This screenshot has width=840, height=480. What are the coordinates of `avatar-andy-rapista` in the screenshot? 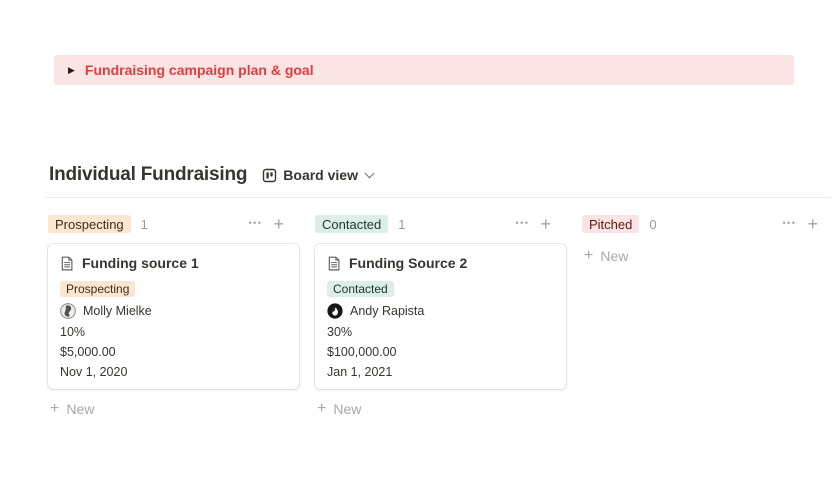 It's located at (335, 311).